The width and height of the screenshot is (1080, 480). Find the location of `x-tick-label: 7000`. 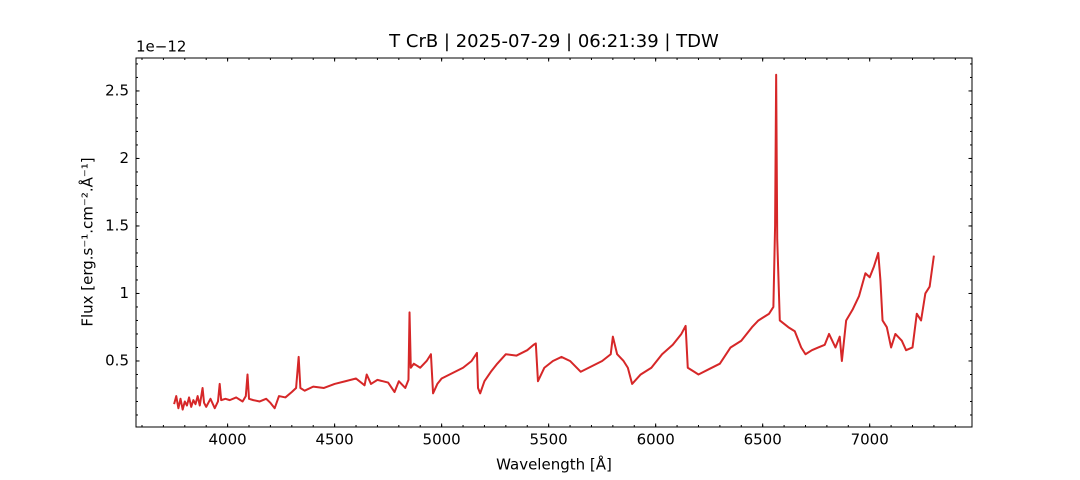

x-tick-label: 7000 is located at coordinates (870, 440).